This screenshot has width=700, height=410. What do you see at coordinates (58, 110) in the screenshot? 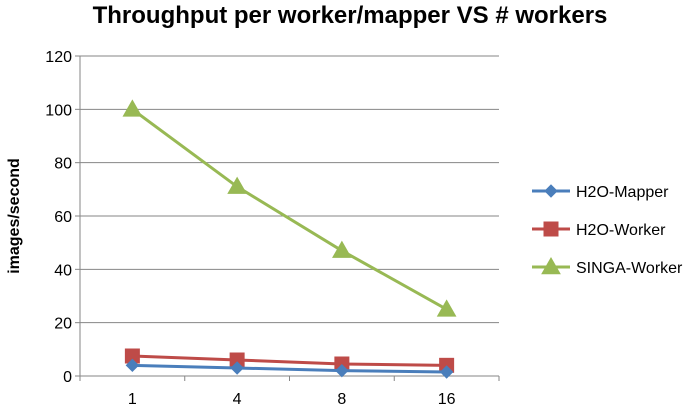
I see `y-tick-label: 100` at bounding box center [58, 110].